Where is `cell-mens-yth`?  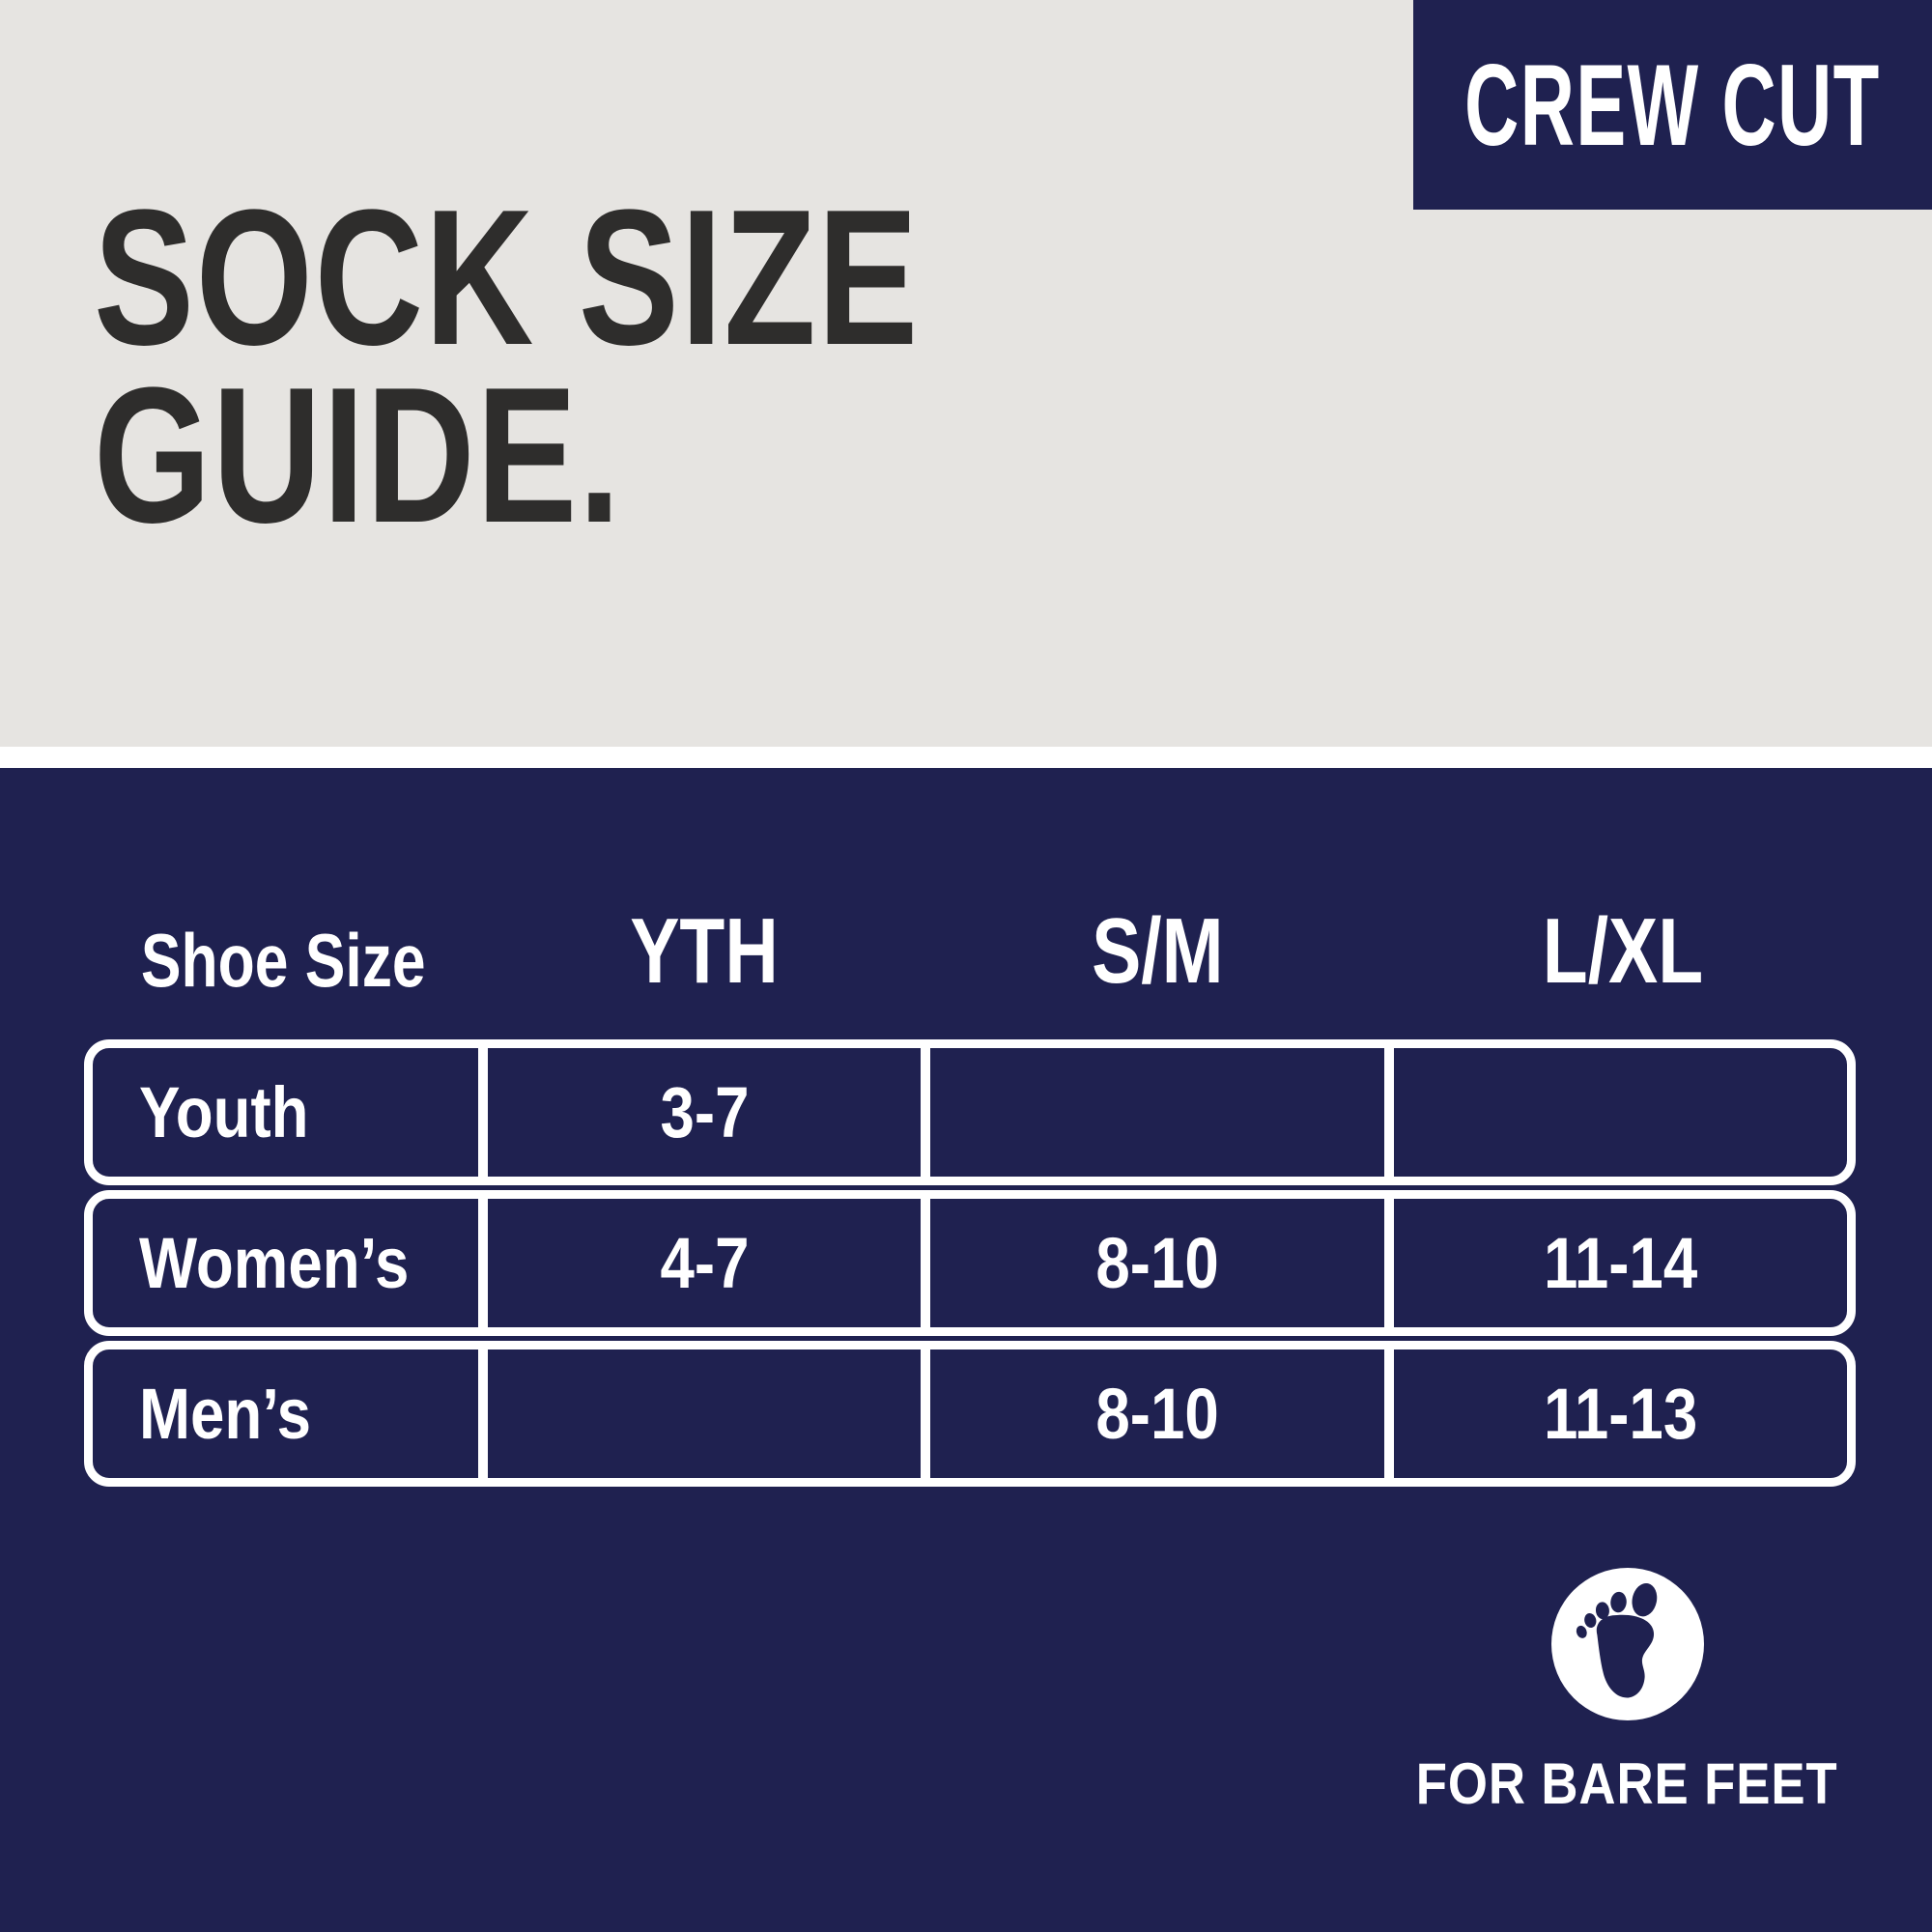
cell-mens-yth is located at coordinates (709, 1414).